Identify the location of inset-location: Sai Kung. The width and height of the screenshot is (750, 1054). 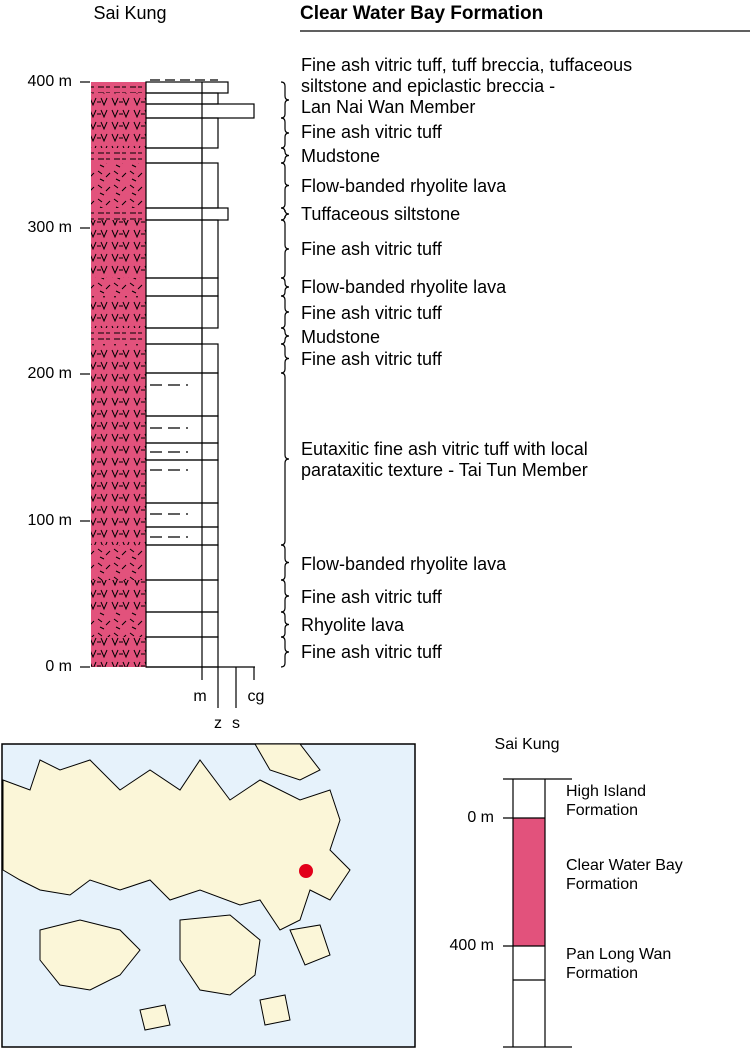
(527, 744).